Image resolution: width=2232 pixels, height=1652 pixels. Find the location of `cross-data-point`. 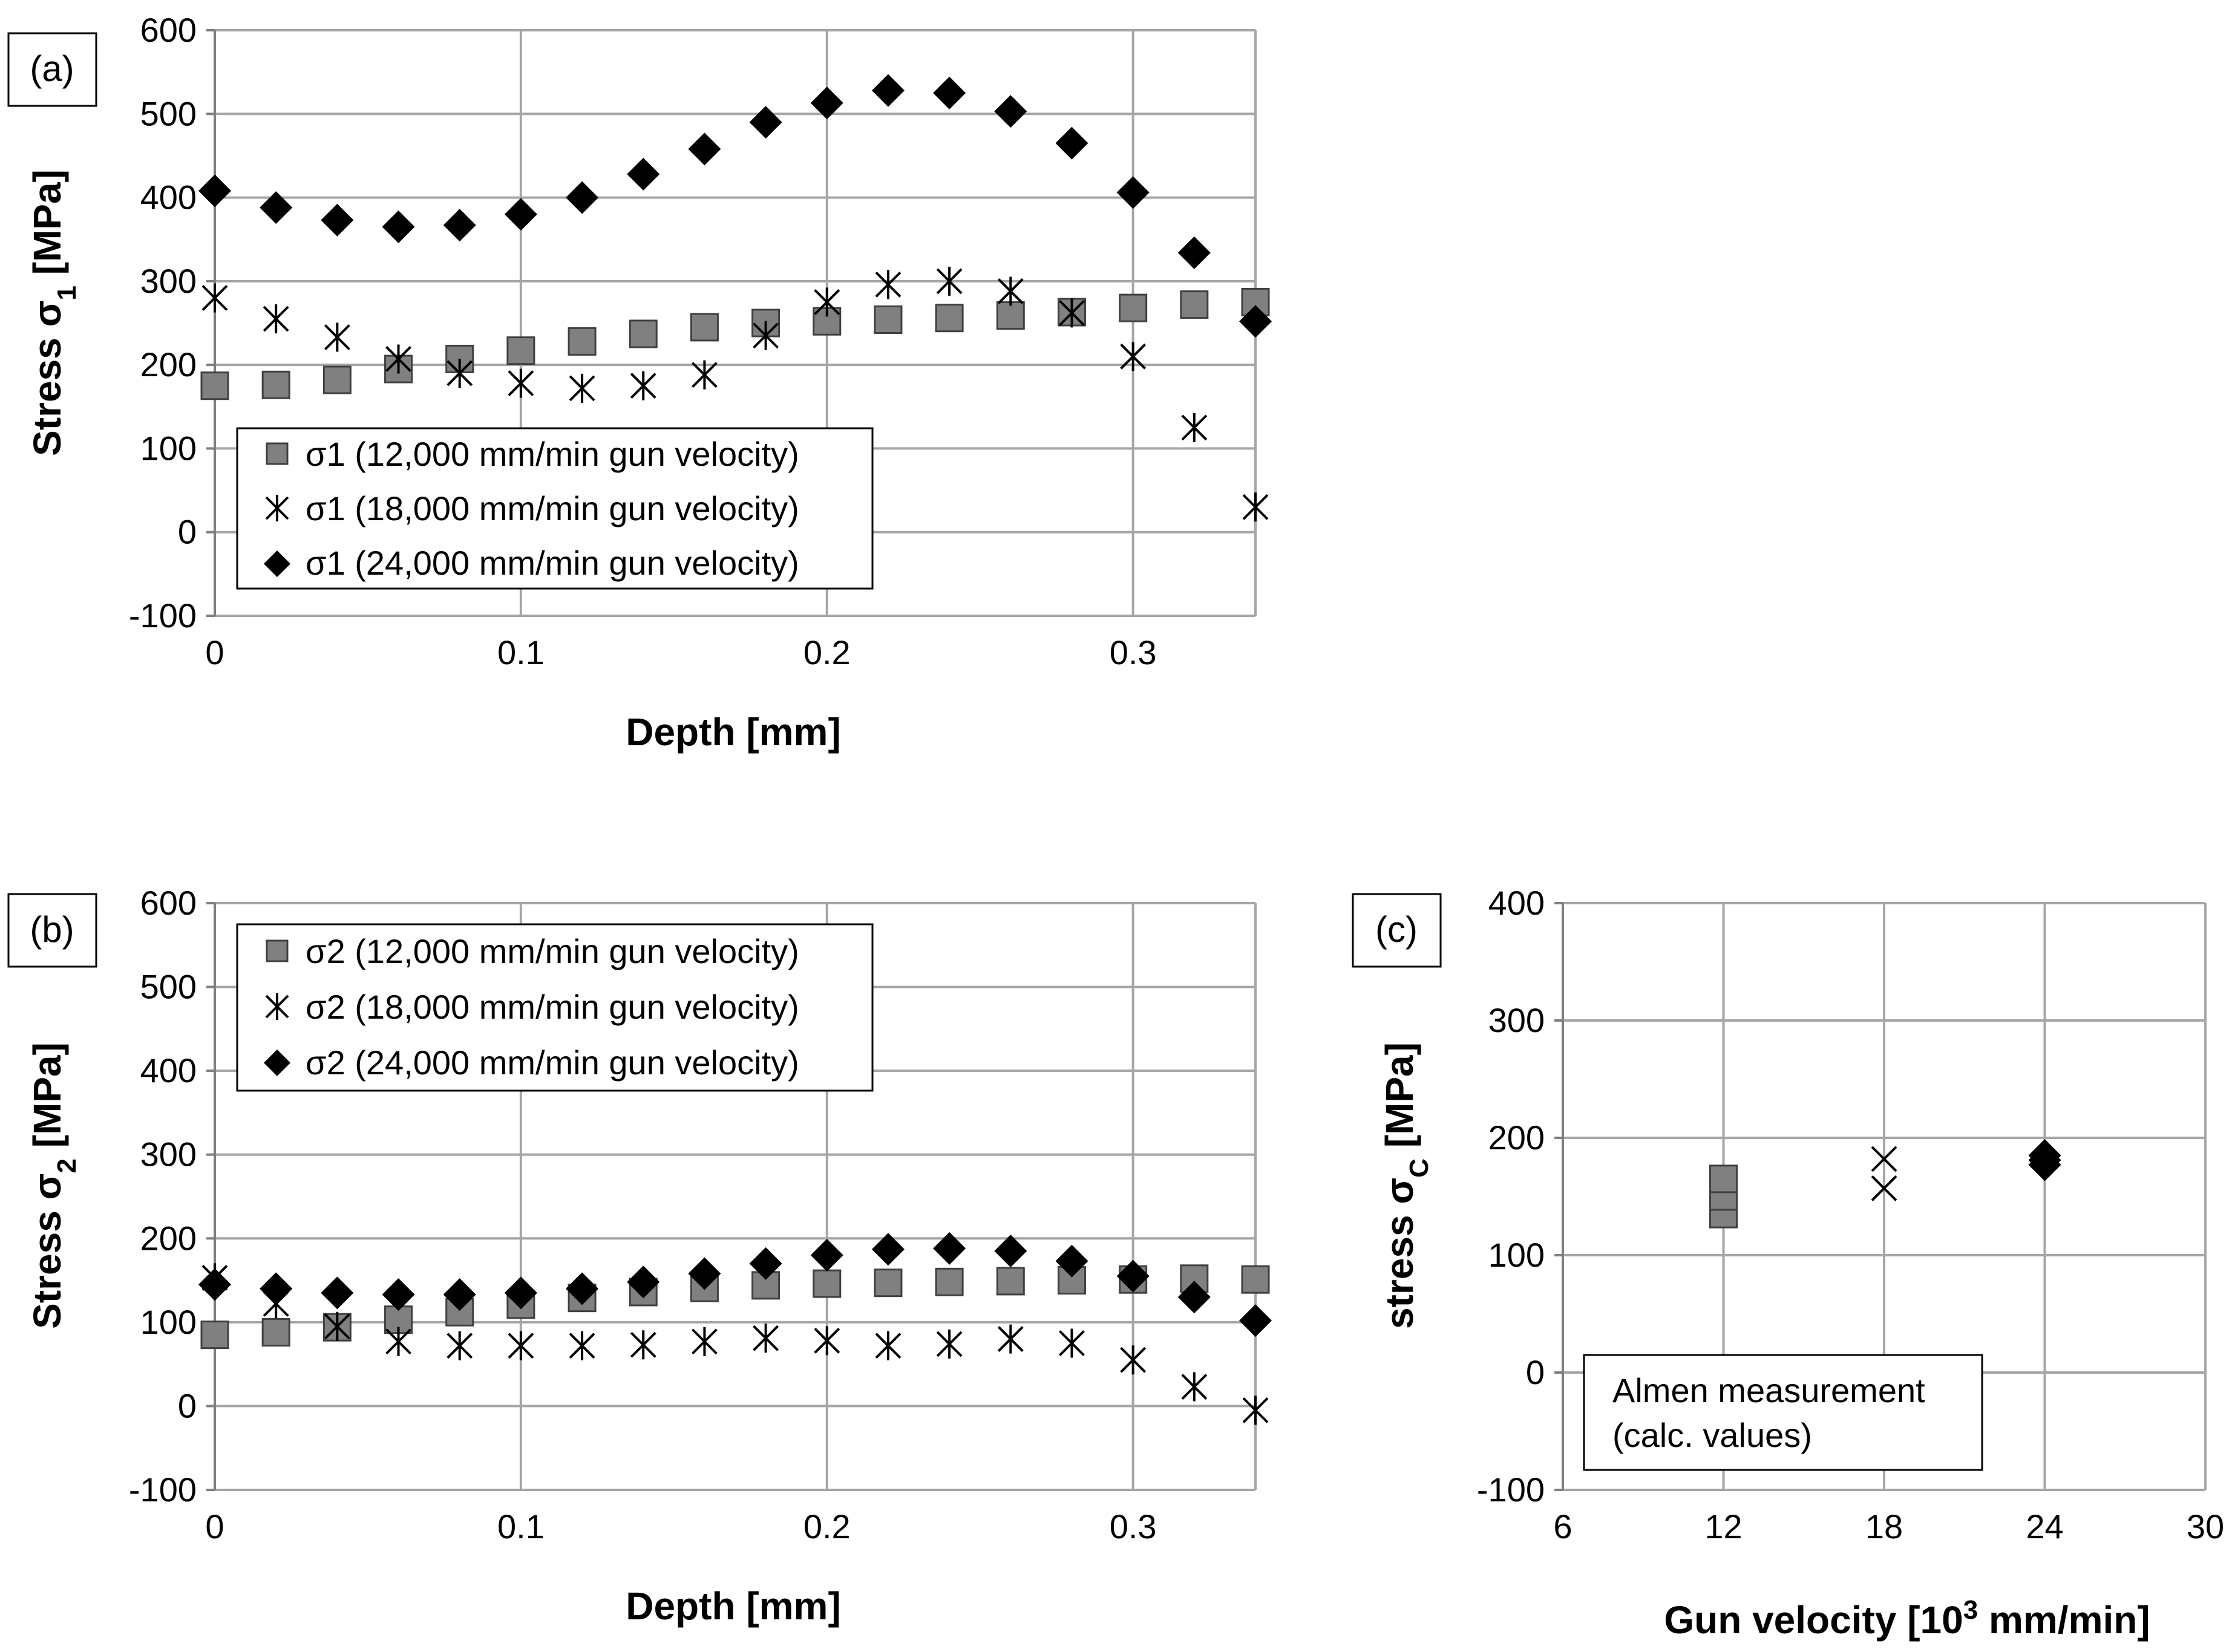

cross-data-point is located at coordinates (1884, 1159).